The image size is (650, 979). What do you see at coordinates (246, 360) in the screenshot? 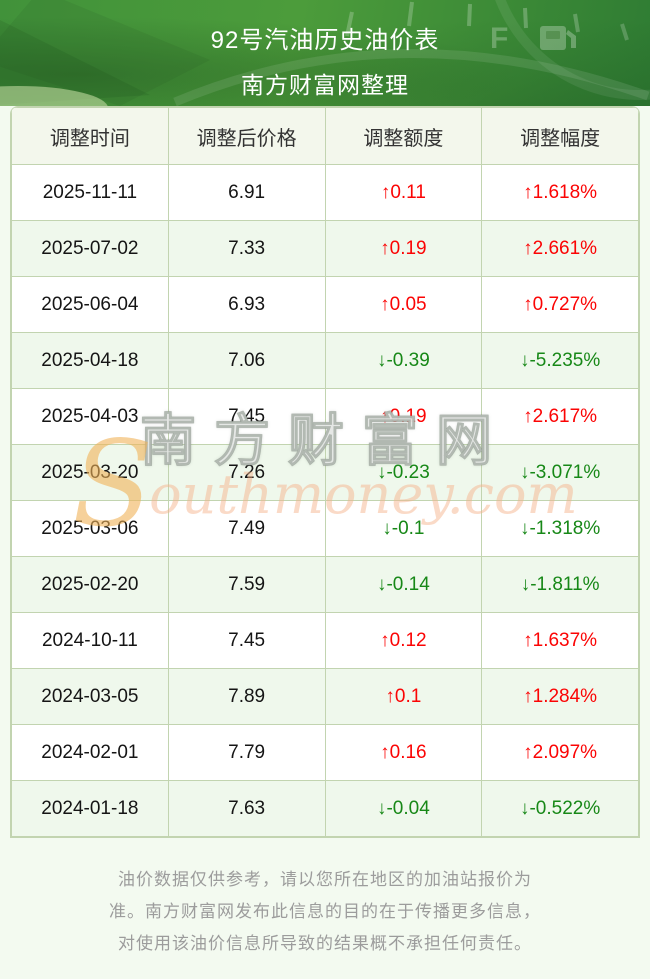
I see `price-cell: 7.06` at bounding box center [246, 360].